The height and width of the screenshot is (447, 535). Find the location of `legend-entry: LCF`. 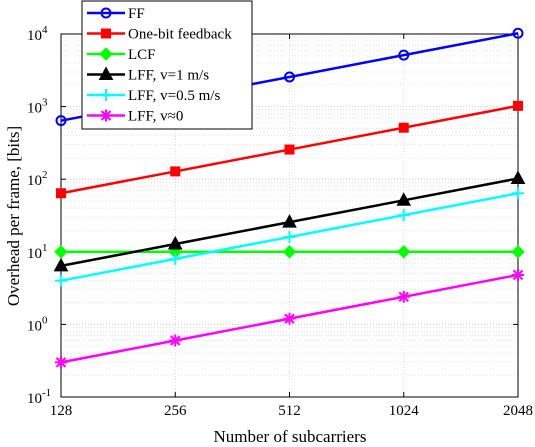

legend-entry: LCF is located at coordinates (121, 55).